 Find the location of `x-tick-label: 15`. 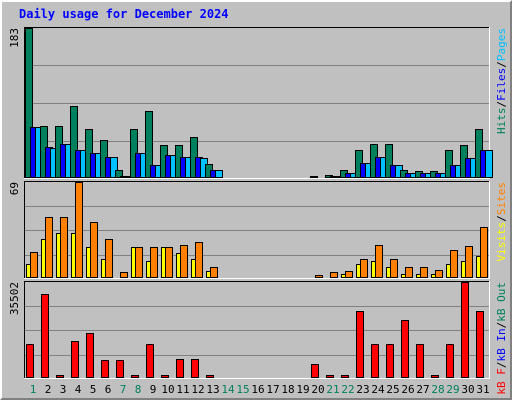

x-tick-label: 15 is located at coordinates (242, 389).